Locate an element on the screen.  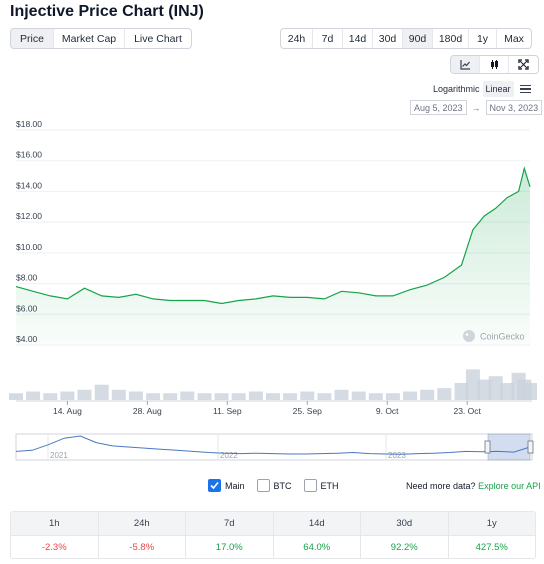
fullscreen-button is located at coordinates (523, 64).